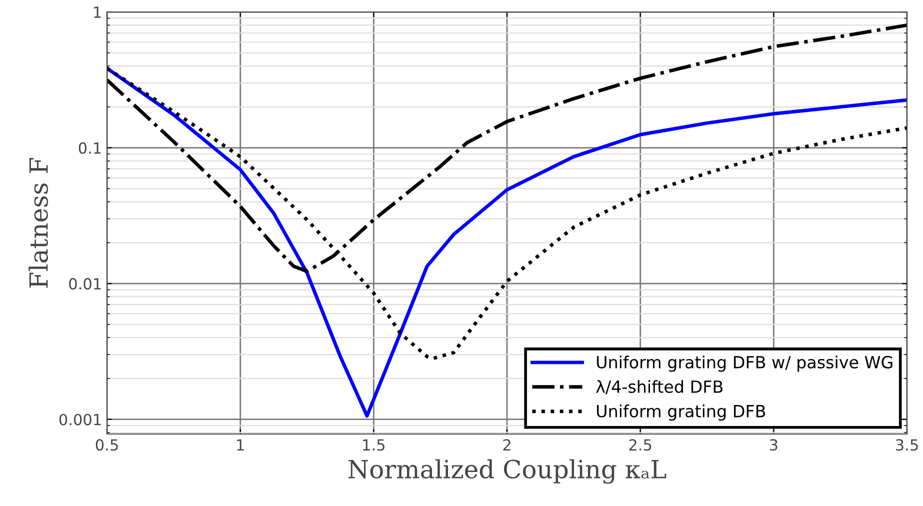  What do you see at coordinates (80, 420) in the screenshot?
I see `y-tick-label: 0.001` at bounding box center [80, 420].